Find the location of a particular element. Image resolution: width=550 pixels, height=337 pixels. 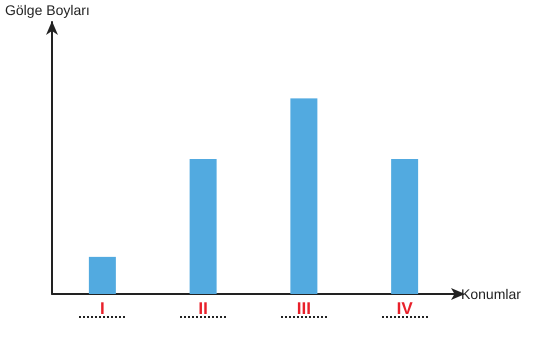

x-tick-label: II is located at coordinates (203, 308).